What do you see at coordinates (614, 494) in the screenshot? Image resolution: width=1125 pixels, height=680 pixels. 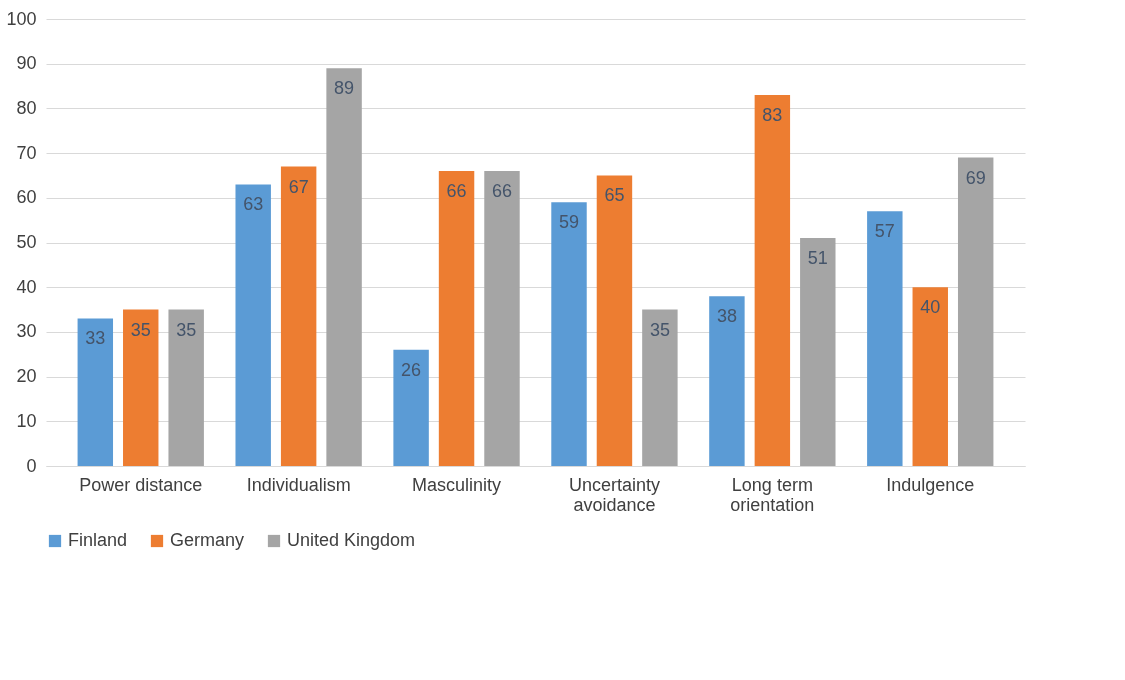 I see `x-tick-label: Uncertainty avoidance` at bounding box center [614, 494].